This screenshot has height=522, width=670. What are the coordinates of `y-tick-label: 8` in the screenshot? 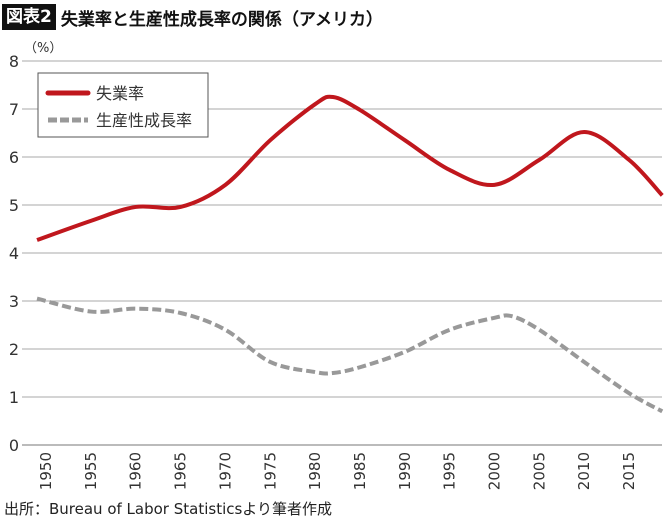 It's located at (14, 61).